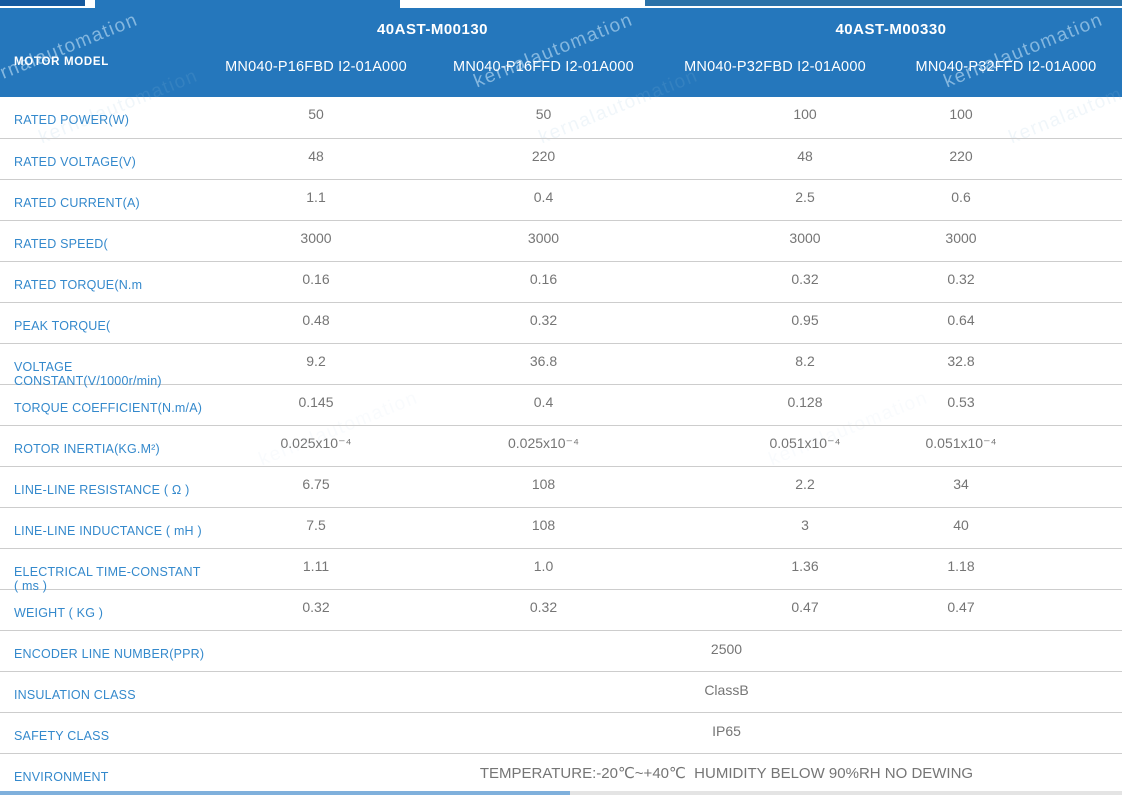 This screenshot has height=795, width=1122. I want to click on table-row: LINE-LINE INDUCTANCE ( mH ) 7.5 108 3 40, so click(561, 527).